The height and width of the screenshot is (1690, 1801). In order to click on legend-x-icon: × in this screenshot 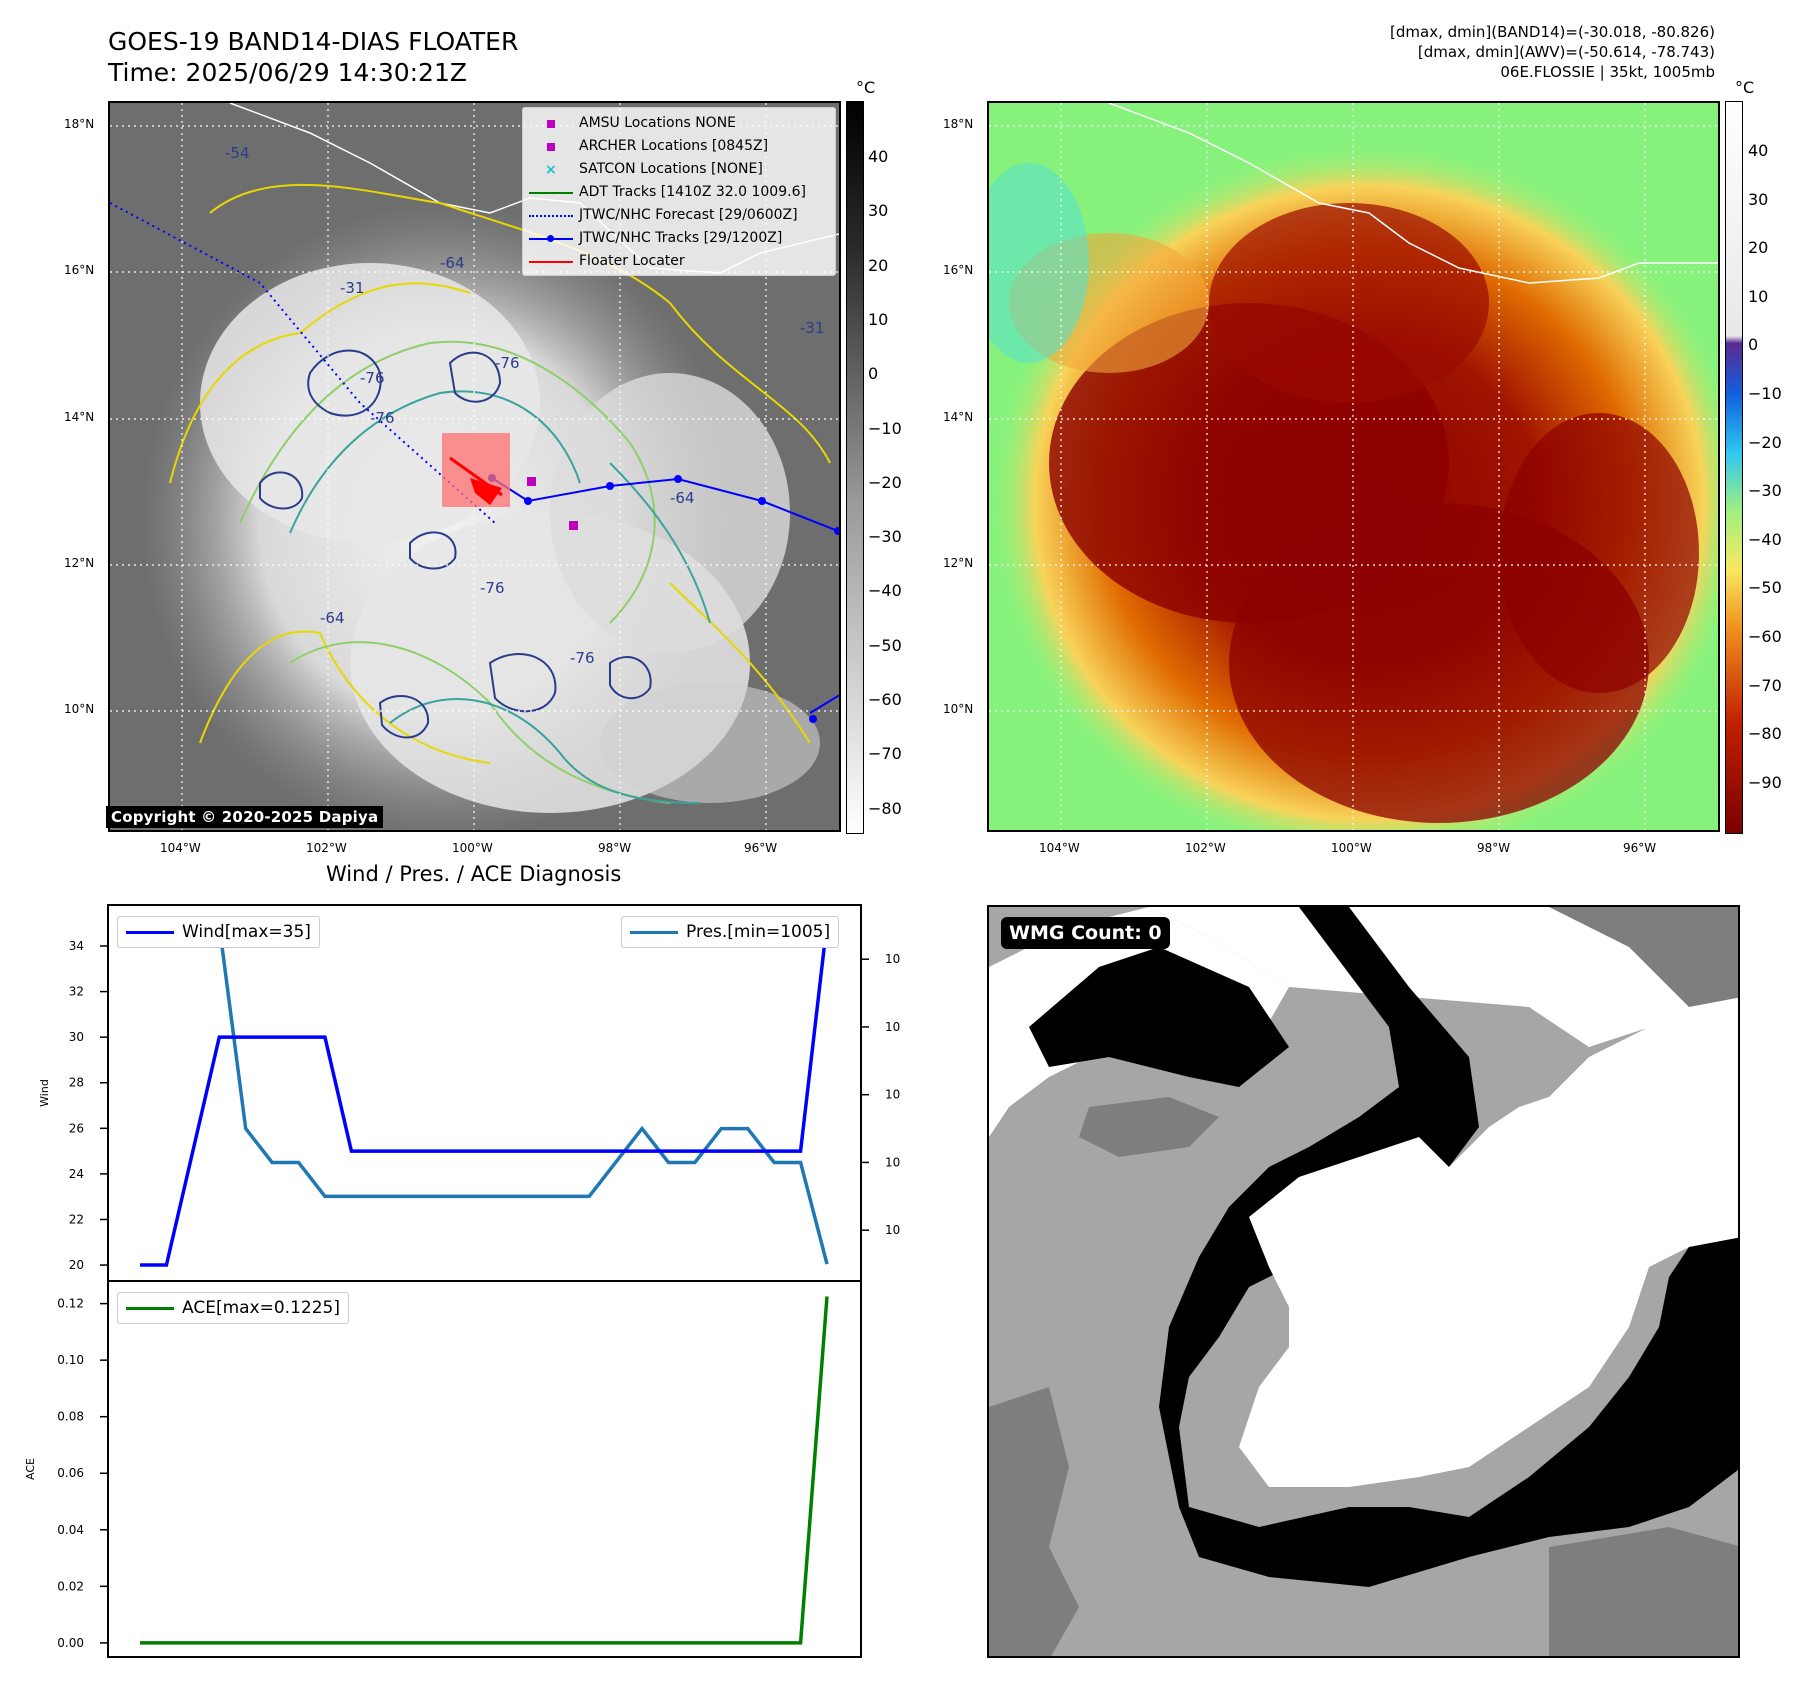, I will do `click(551, 169)`.